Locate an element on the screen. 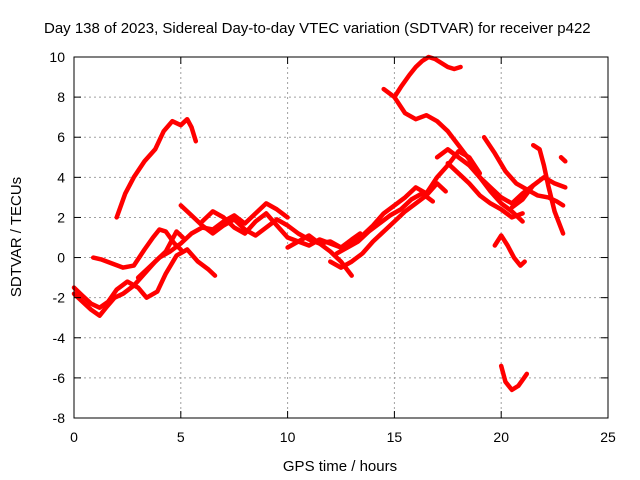 The width and height of the screenshot is (640, 480). y-tick-label-7: 6 is located at coordinates (61, 137).